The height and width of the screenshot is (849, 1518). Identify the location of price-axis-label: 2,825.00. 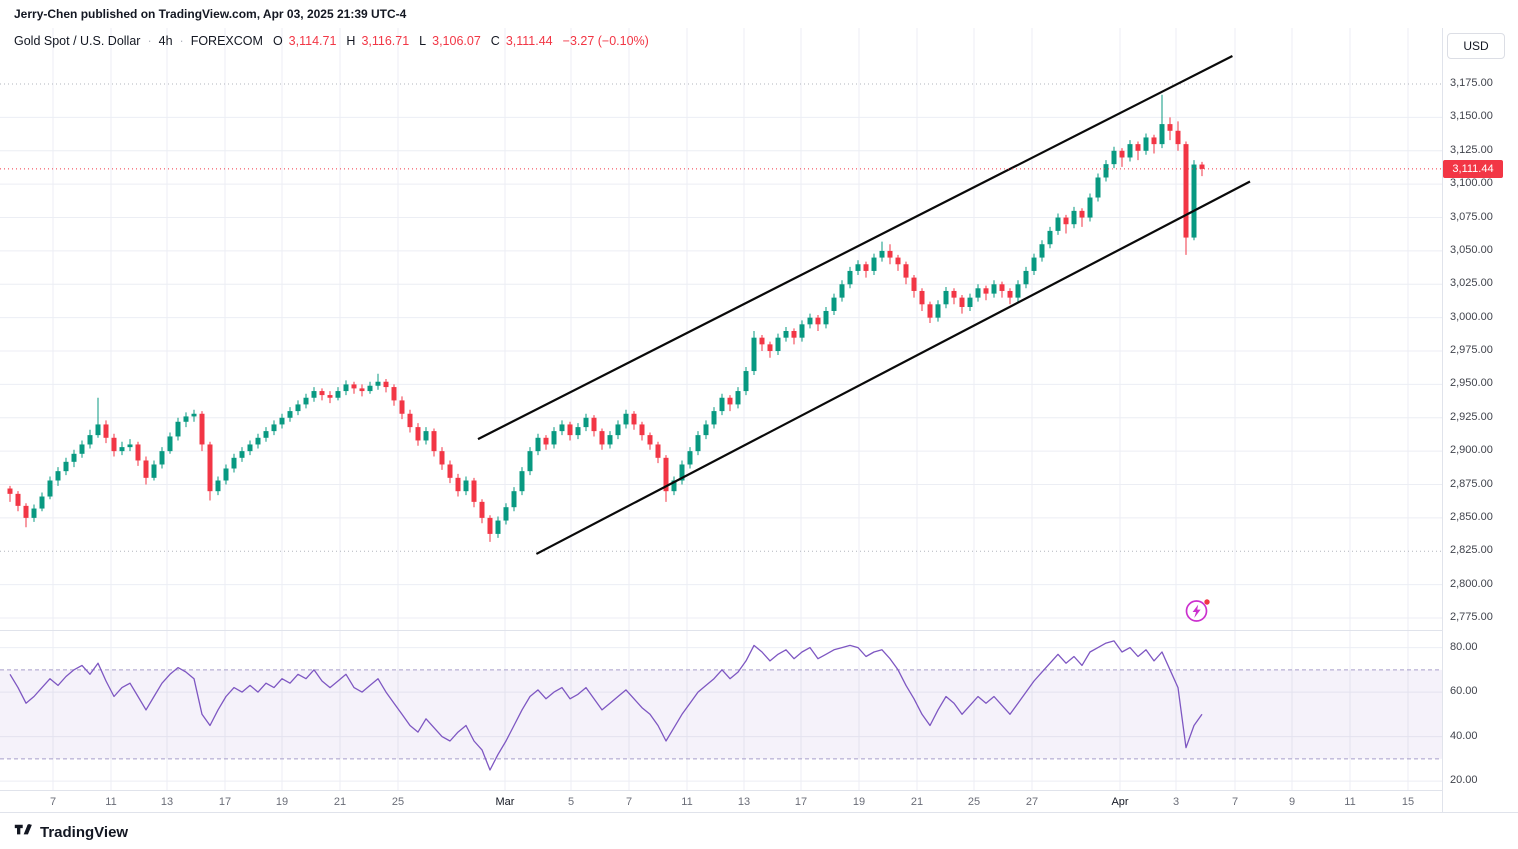
(1471, 550).